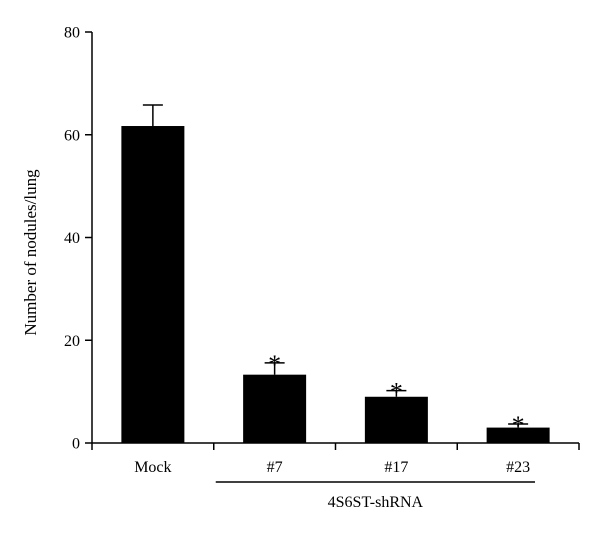 The height and width of the screenshot is (534, 600). What do you see at coordinates (332, 467) in the screenshot?
I see `category-labels: Mock #7 #17 #23` at bounding box center [332, 467].